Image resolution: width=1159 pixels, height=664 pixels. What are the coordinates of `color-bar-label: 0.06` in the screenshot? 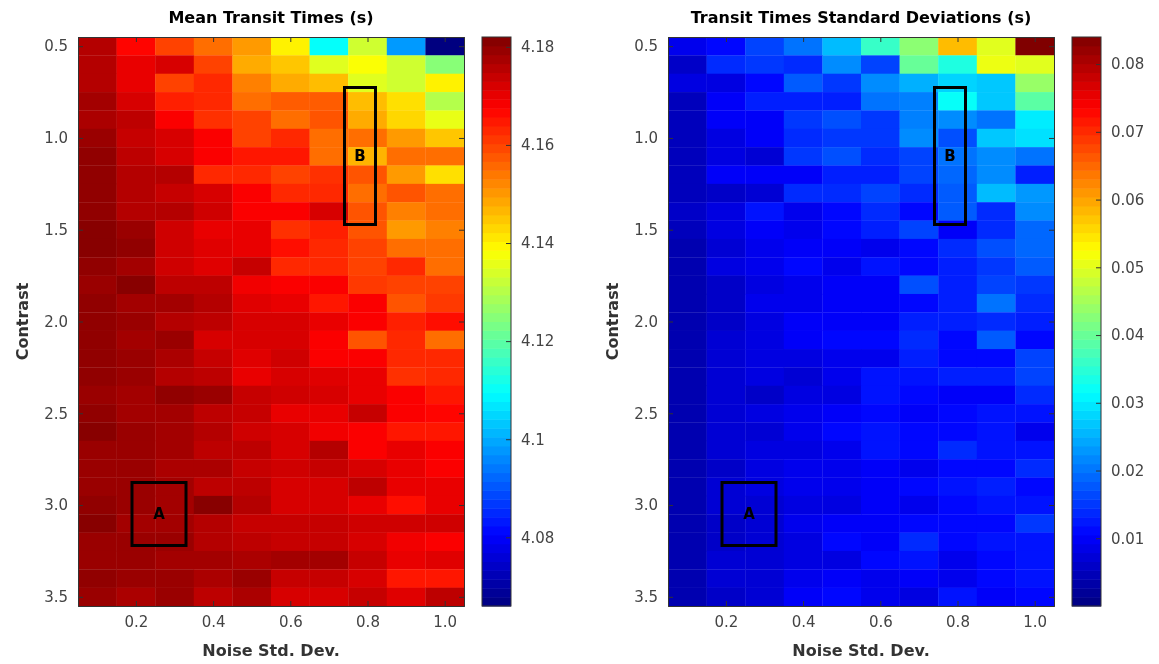 It's located at (1128, 199).